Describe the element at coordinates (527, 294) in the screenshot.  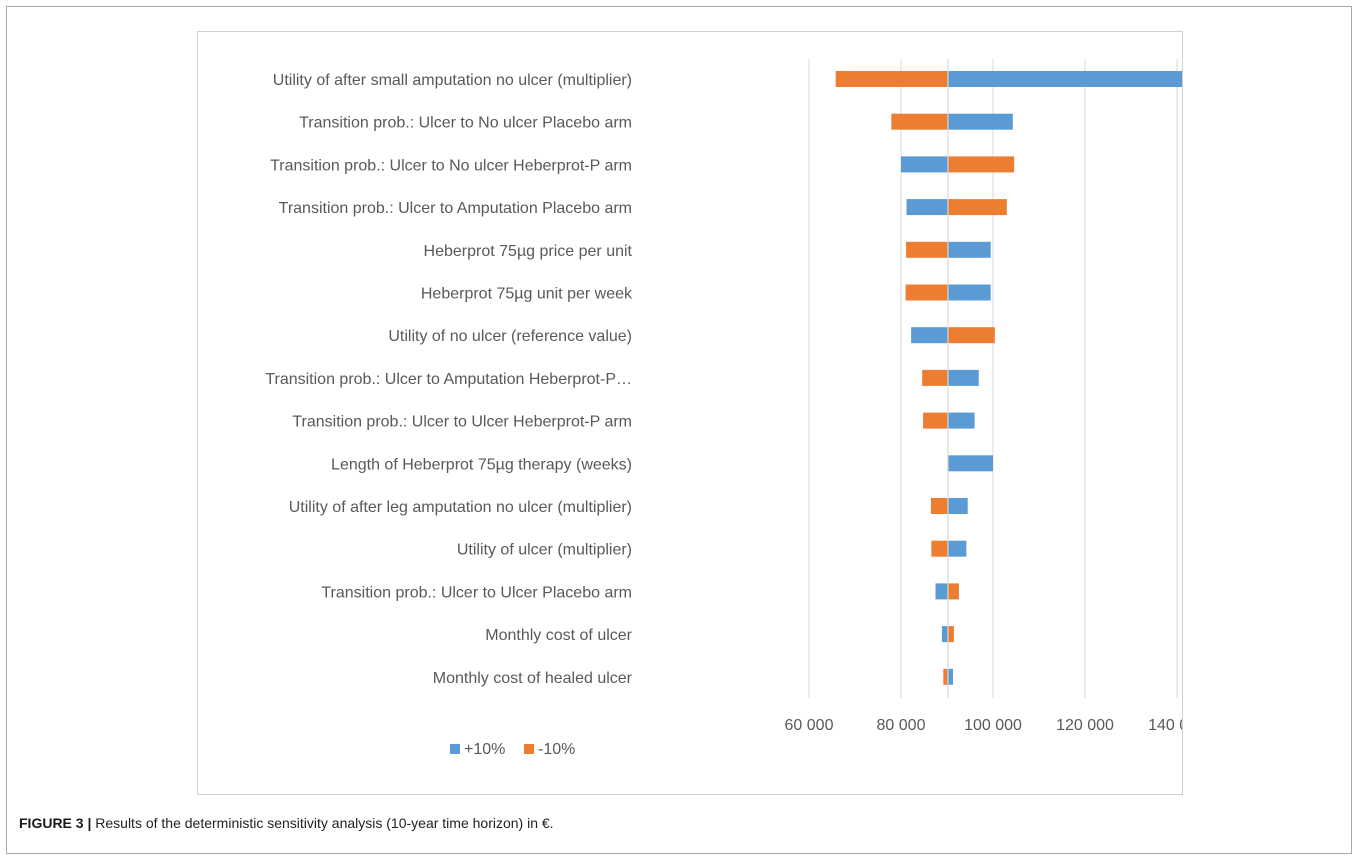
I see `category-label: Heberprot 75µg unit per week` at that location.